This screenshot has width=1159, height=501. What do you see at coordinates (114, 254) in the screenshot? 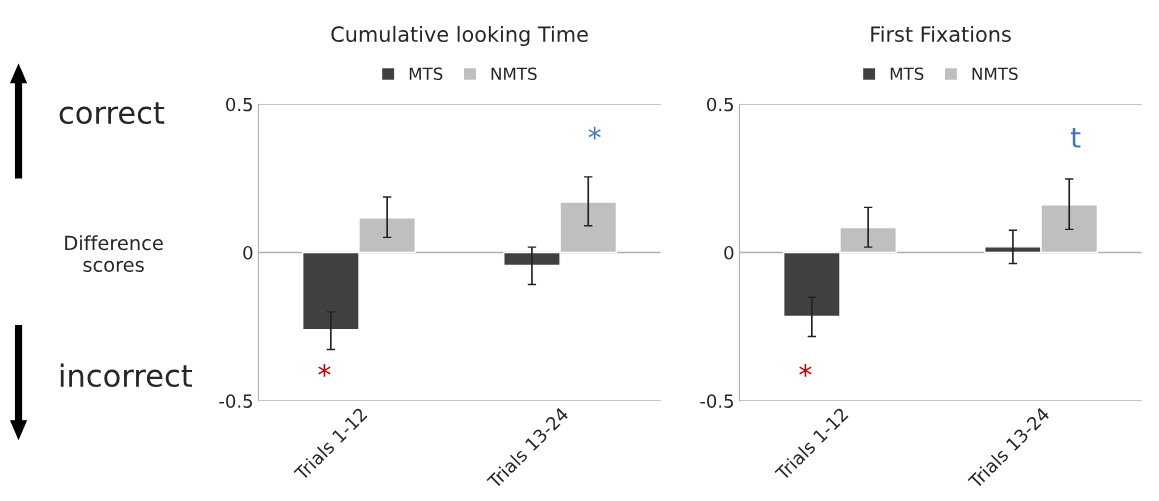
I see `y-axis-title: Difference scores` at bounding box center [114, 254].